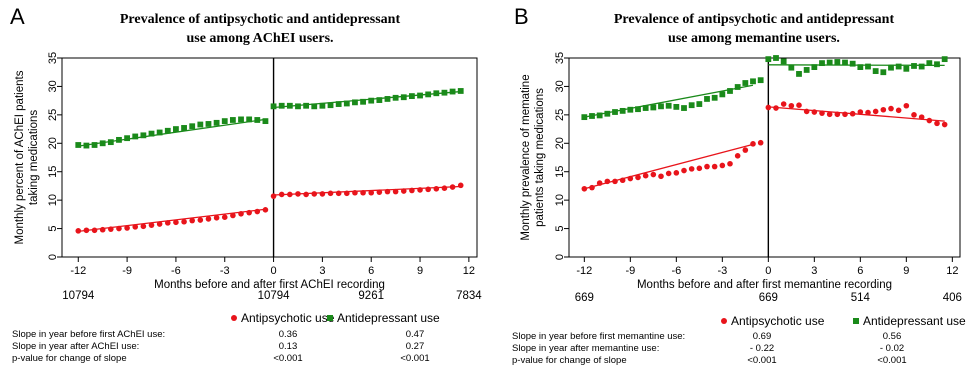 The height and width of the screenshot is (366, 969). What do you see at coordinates (415, 346) in the screenshot?
I see `stats-antidepressant-1: 0.27` at bounding box center [415, 346].